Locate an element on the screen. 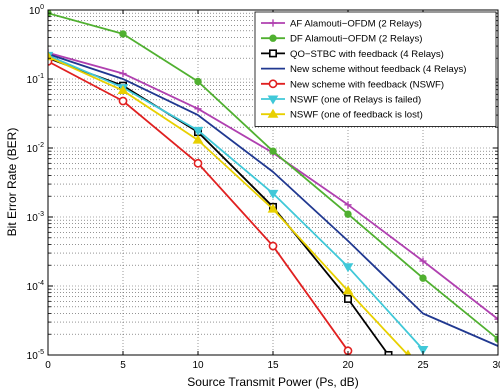 This screenshot has height=391, width=500. legend-entry: DF Alamouti−OFDM (2 Relays) is located at coordinates (356, 39).